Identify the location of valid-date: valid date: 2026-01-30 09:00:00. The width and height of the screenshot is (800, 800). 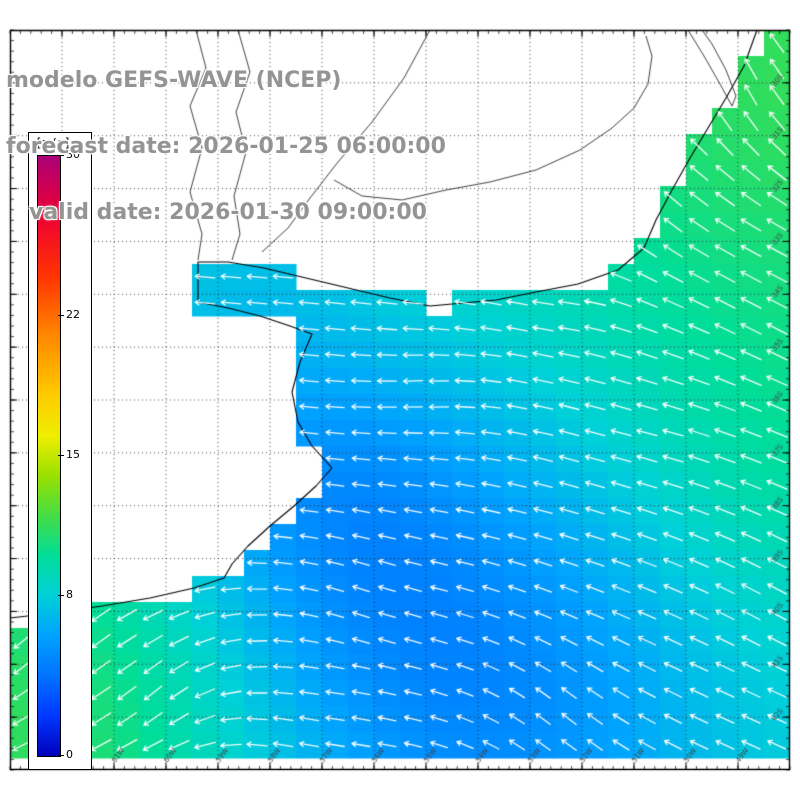
(216, 212).